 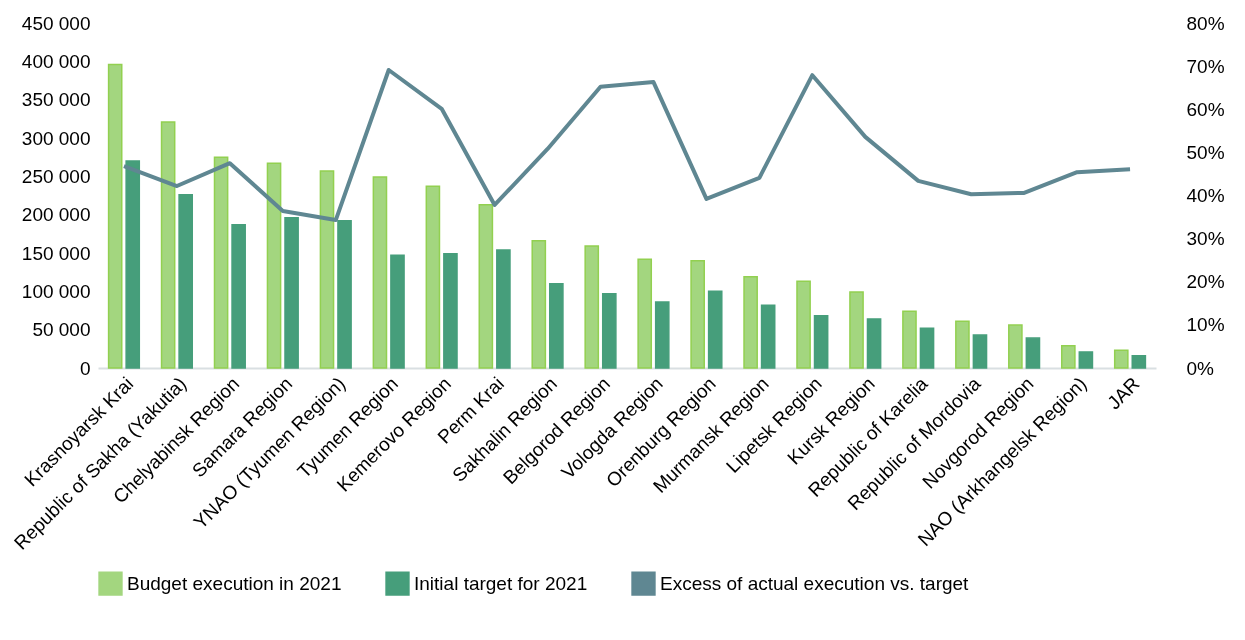 I want to click on x-tick-label: JAR, so click(x=1123, y=393).